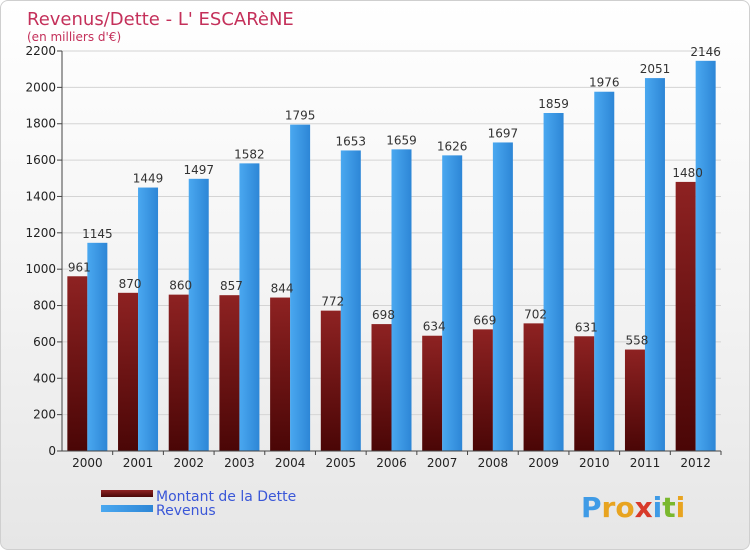 The height and width of the screenshot is (550, 750). Describe the element at coordinates (79, 267) in the screenshot. I see `value-label-debt-2000: 961` at that location.